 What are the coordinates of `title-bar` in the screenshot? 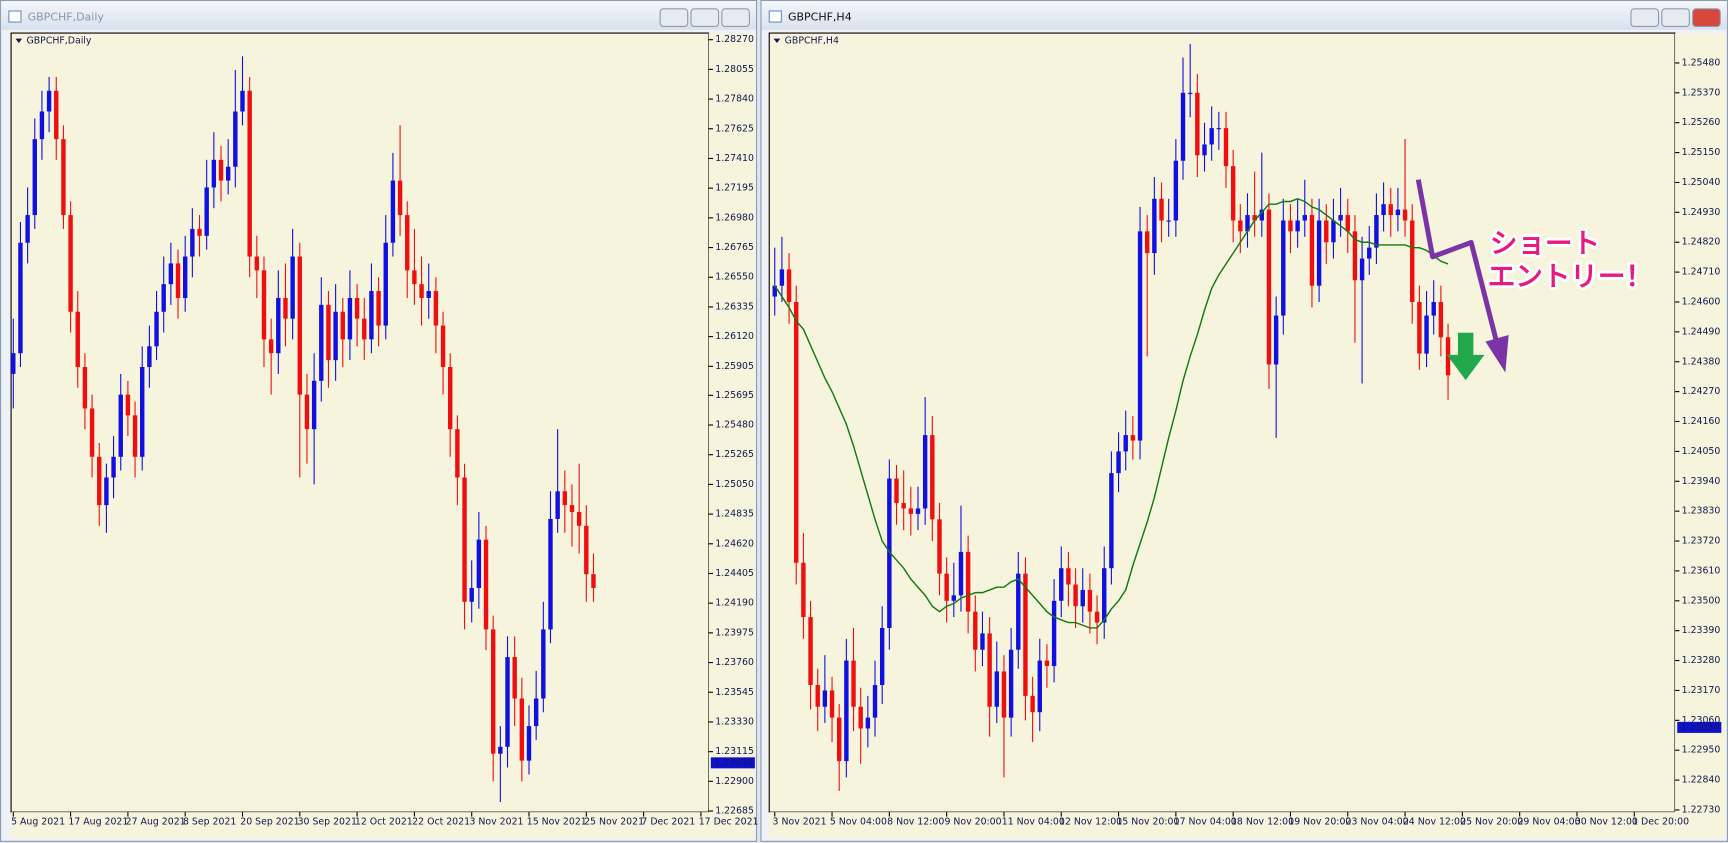 It's located at (379, 15).